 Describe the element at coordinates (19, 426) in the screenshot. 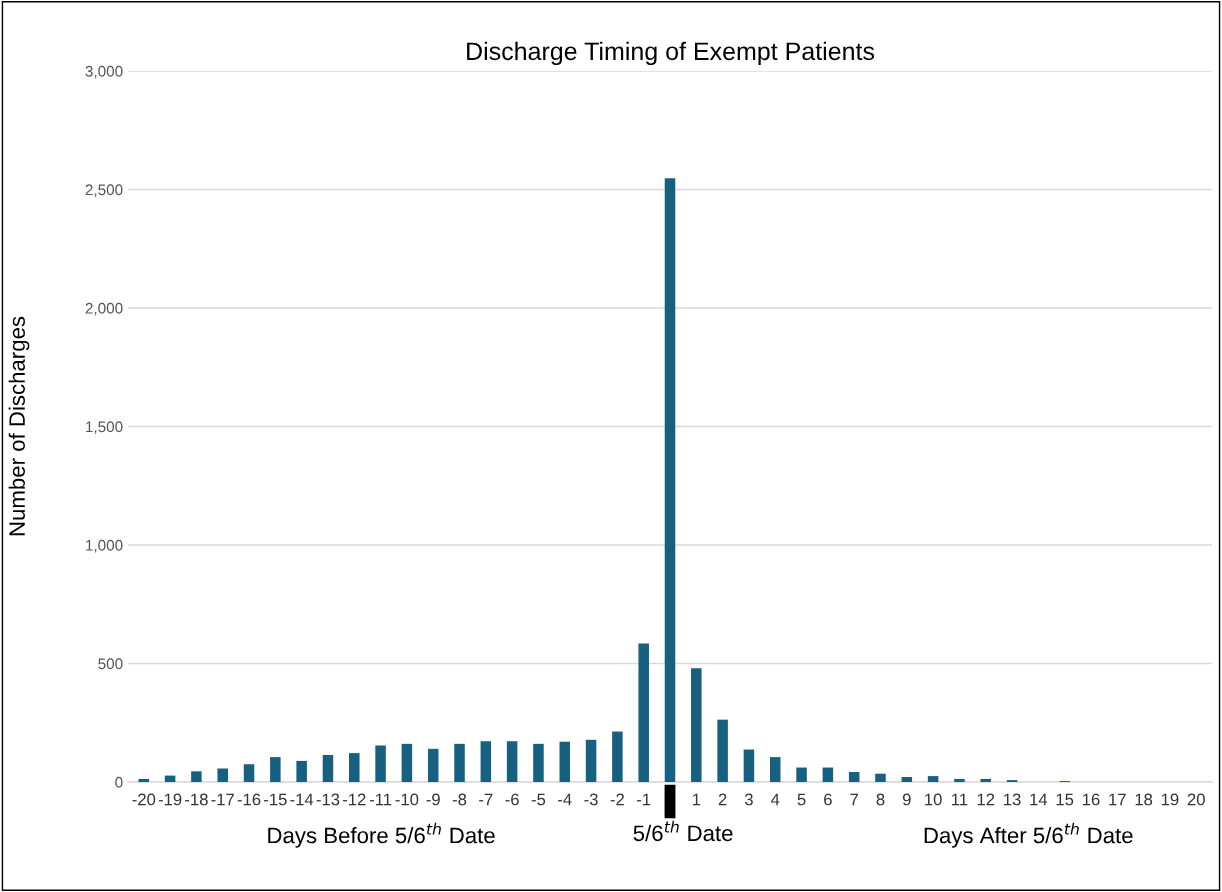

I see `y-axis-title: Number of Discharges` at that location.